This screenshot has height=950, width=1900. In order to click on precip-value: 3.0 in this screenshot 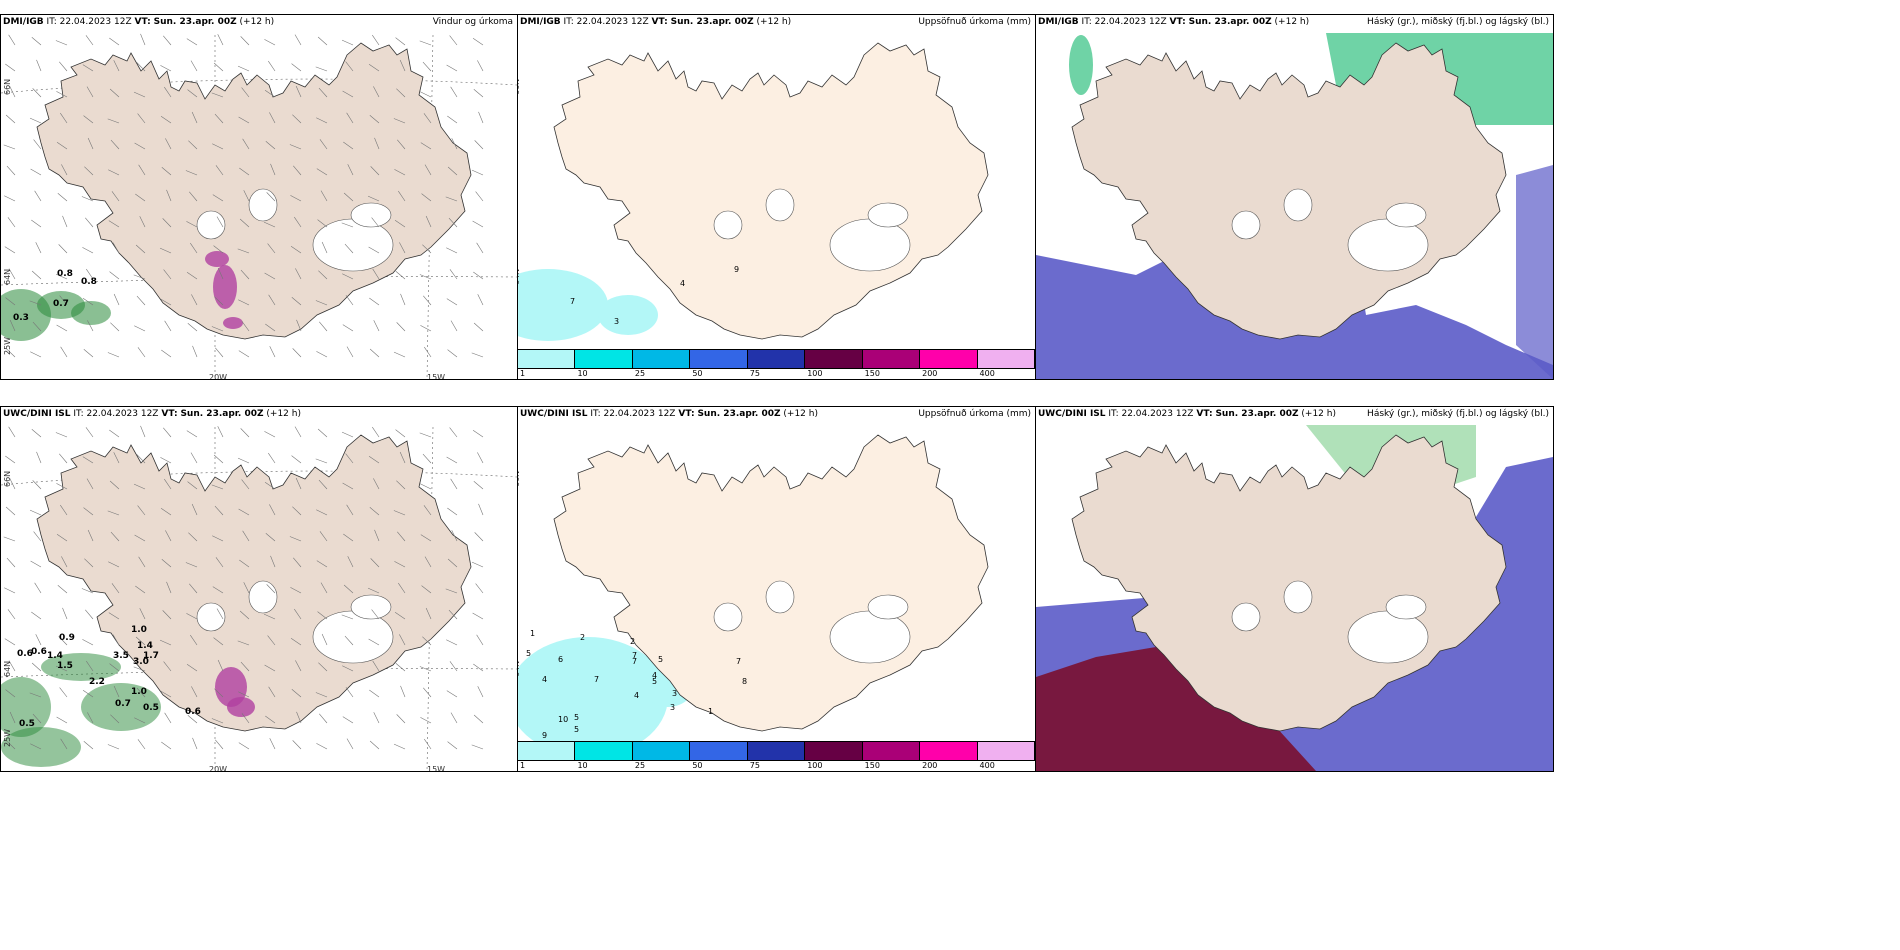, I will do `click(141, 662)`.